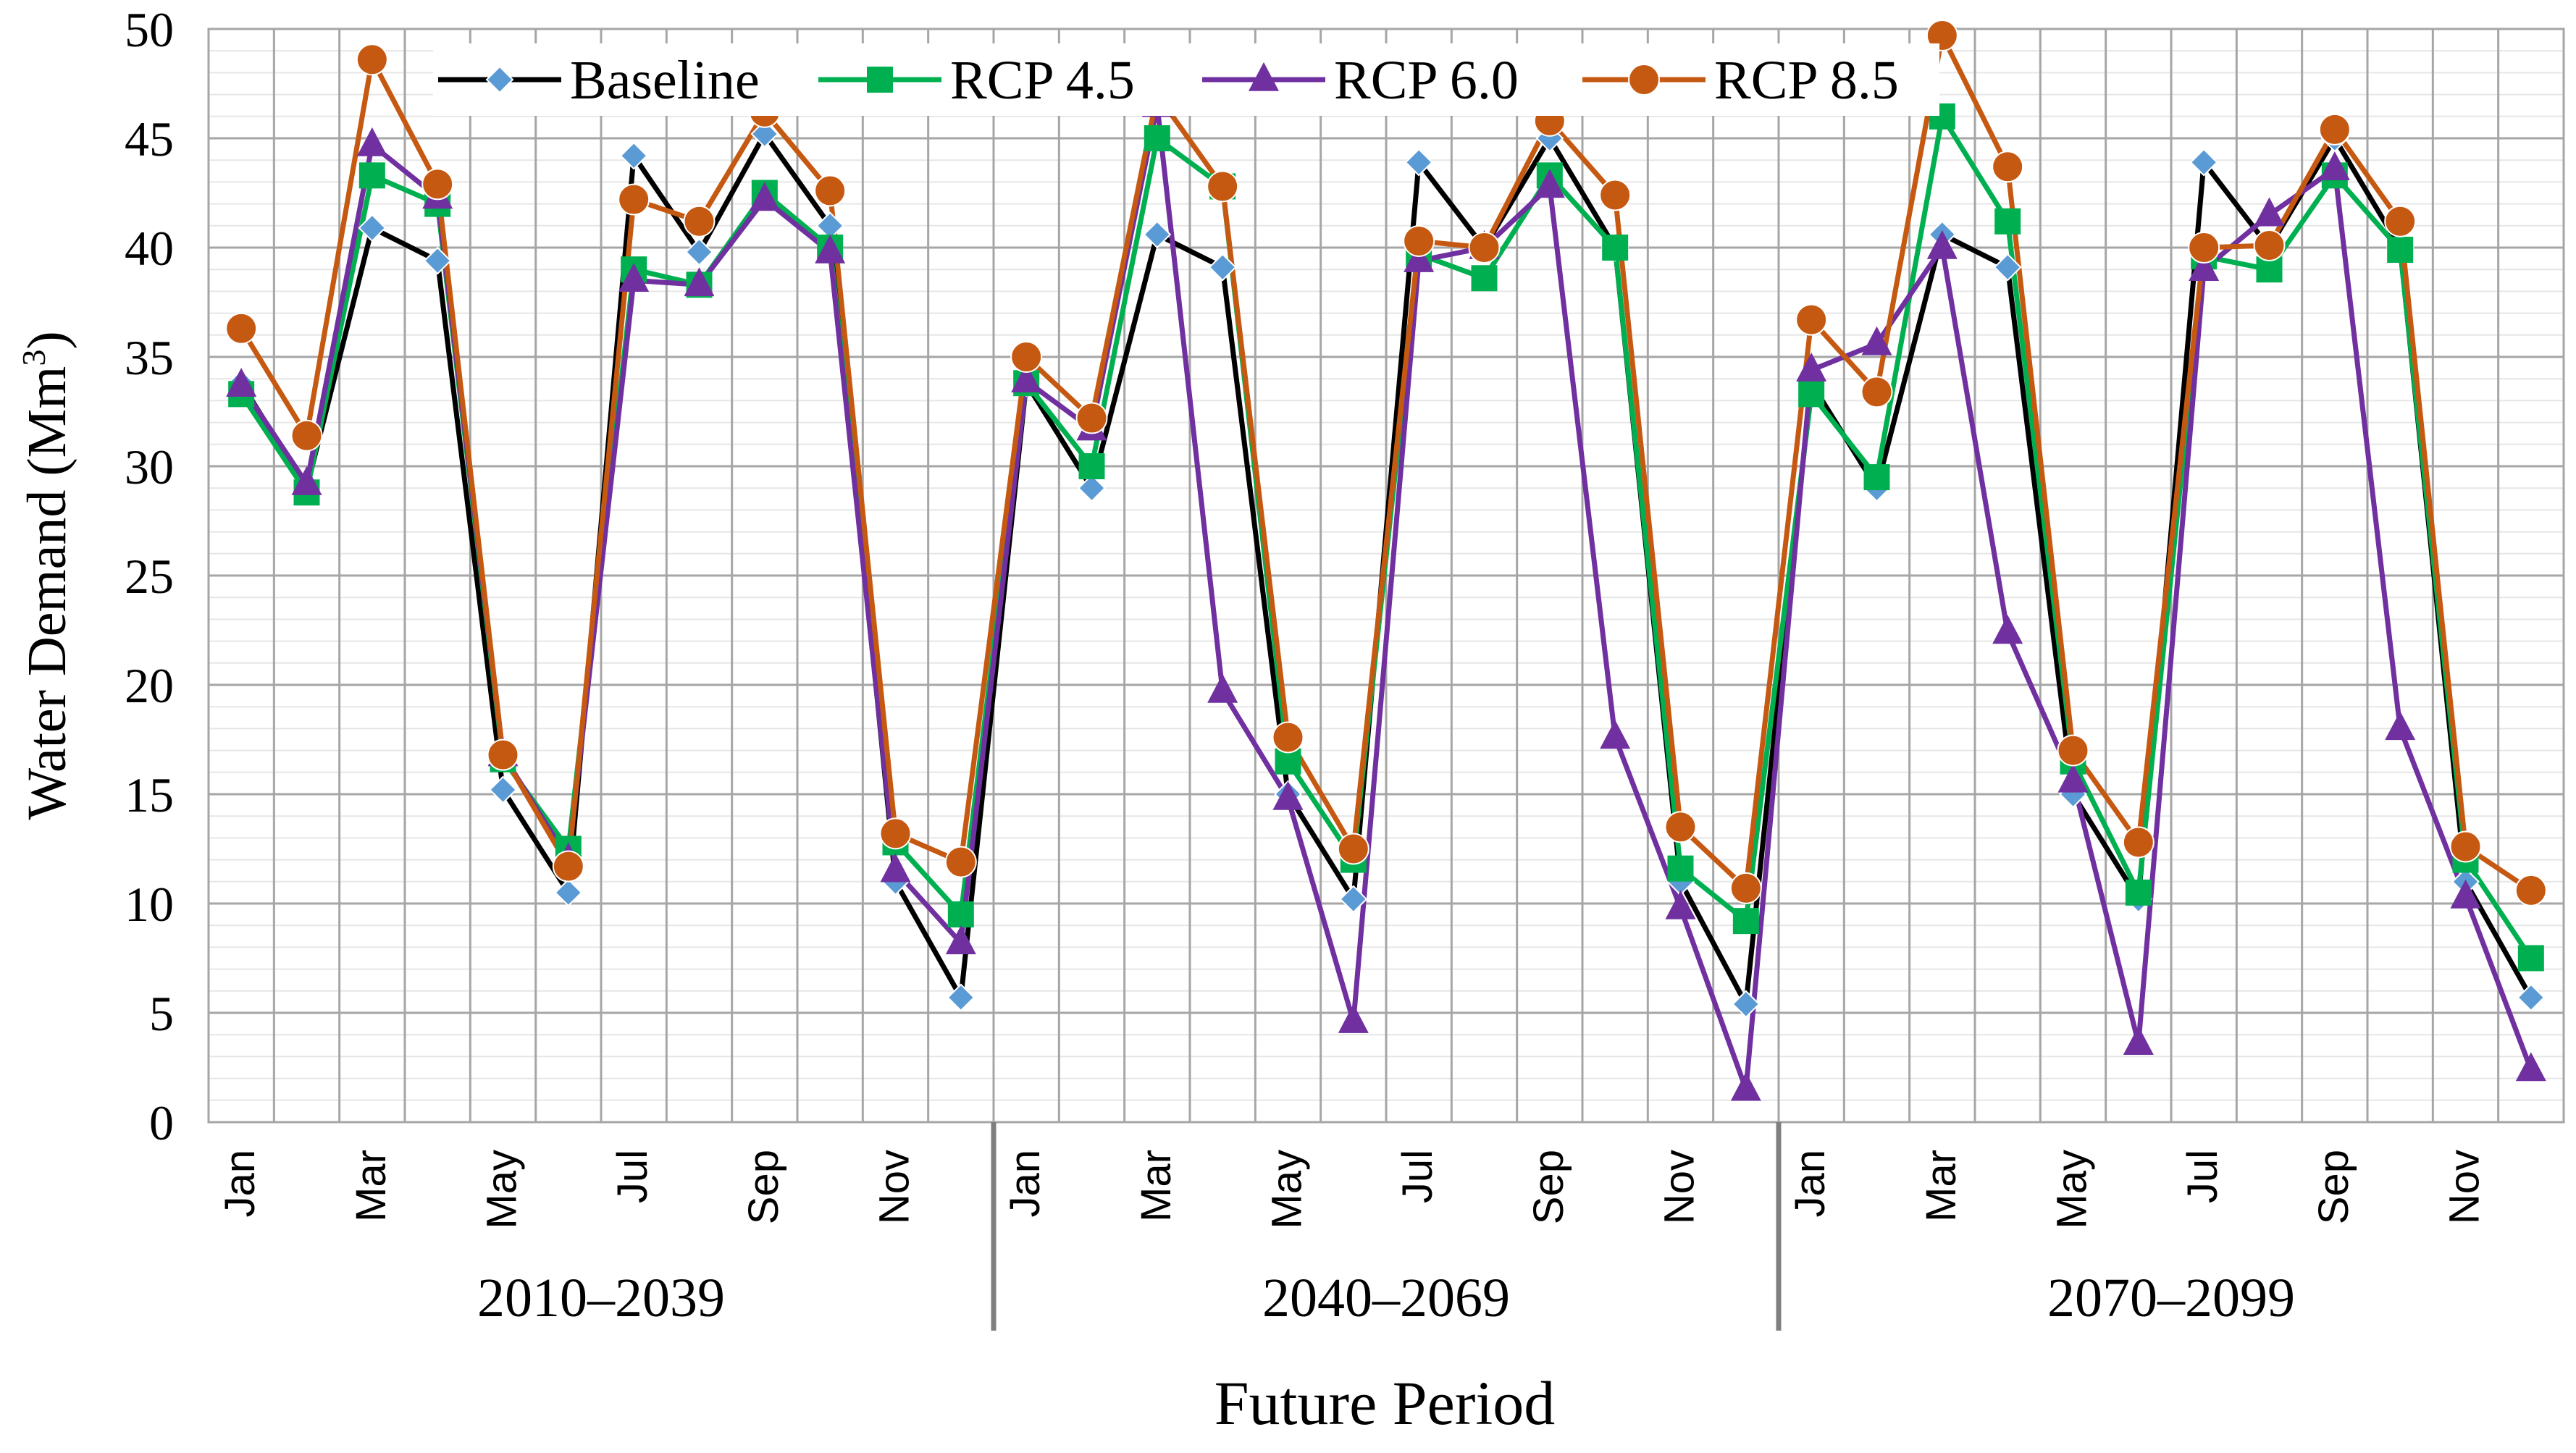 The height and width of the screenshot is (1453, 2576). I want to click on y-axis-tick-labels: 0 5 10 15 20 25 30 35 40 45 50, so click(149, 576).